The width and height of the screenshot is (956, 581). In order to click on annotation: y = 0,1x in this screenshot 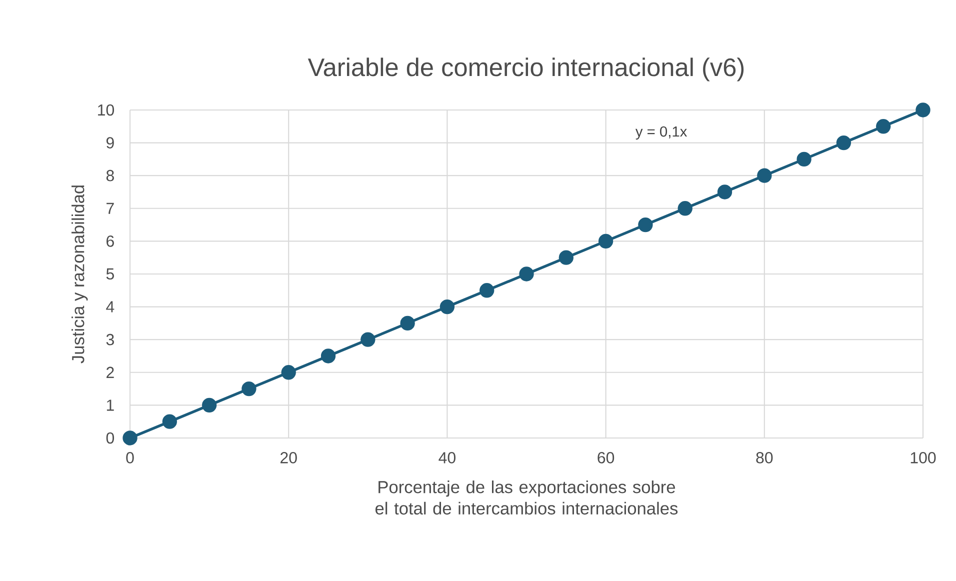, I will do `click(661, 133)`.